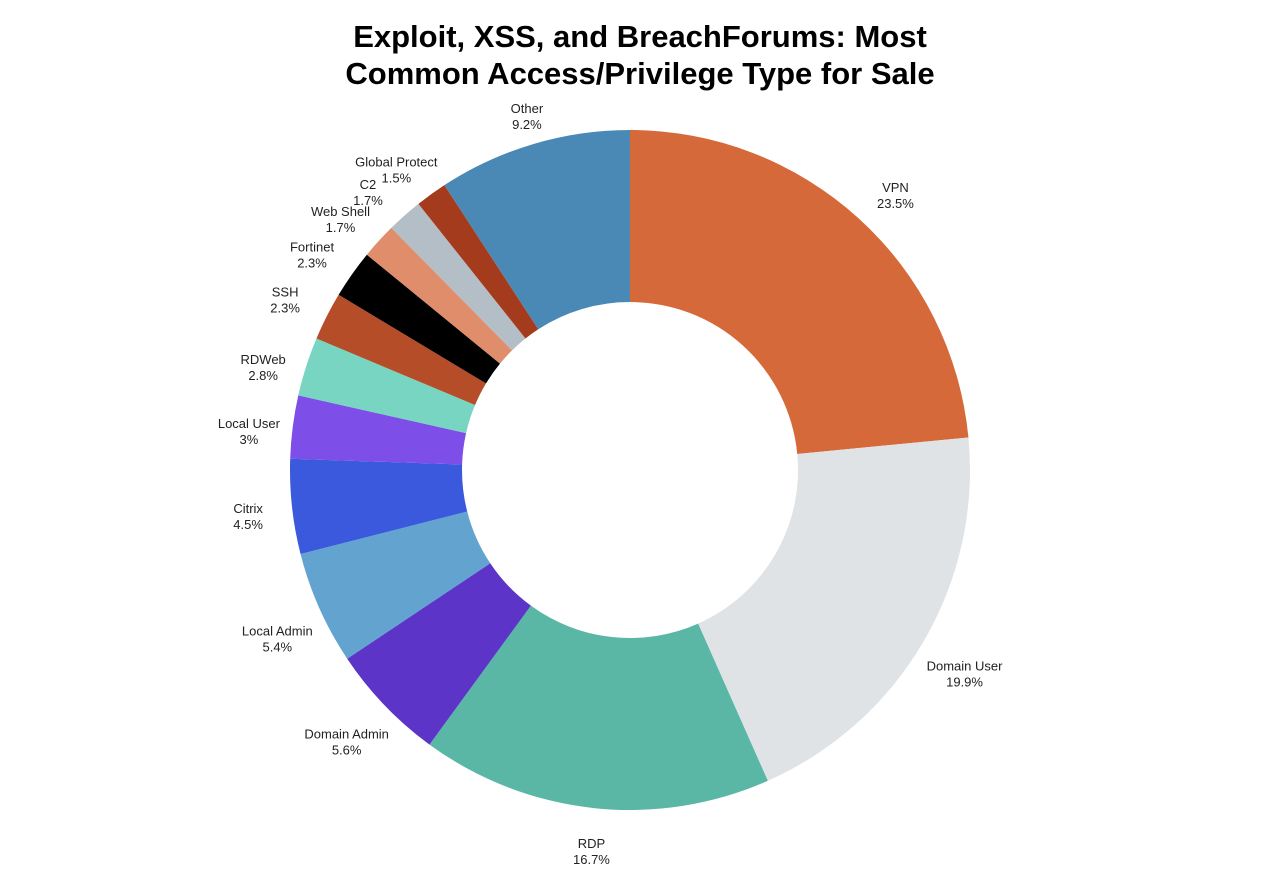  What do you see at coordinates (368, 184) in the screenshot?
I see `label-c2-name: C2` at bounding box center [368, 184].